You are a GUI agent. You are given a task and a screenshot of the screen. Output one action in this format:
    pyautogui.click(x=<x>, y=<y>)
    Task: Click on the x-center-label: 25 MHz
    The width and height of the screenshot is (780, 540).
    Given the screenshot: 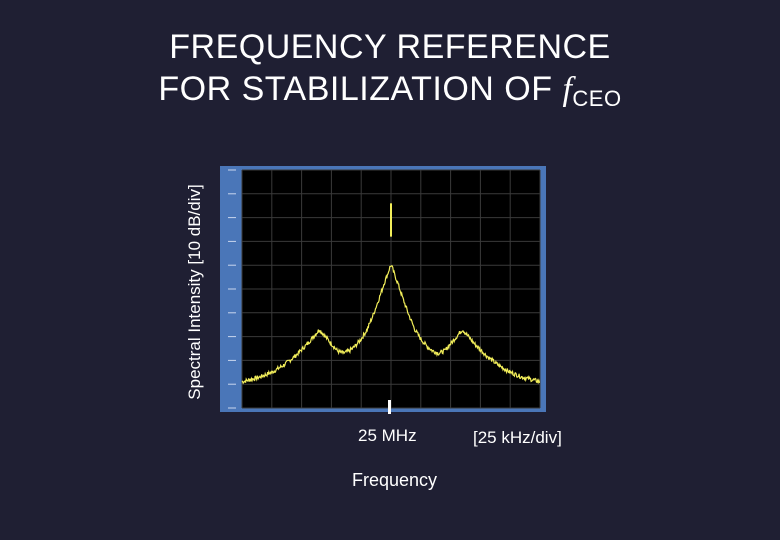 What is the action you would take?
    pyautogui.click(x=387, y=435)
    